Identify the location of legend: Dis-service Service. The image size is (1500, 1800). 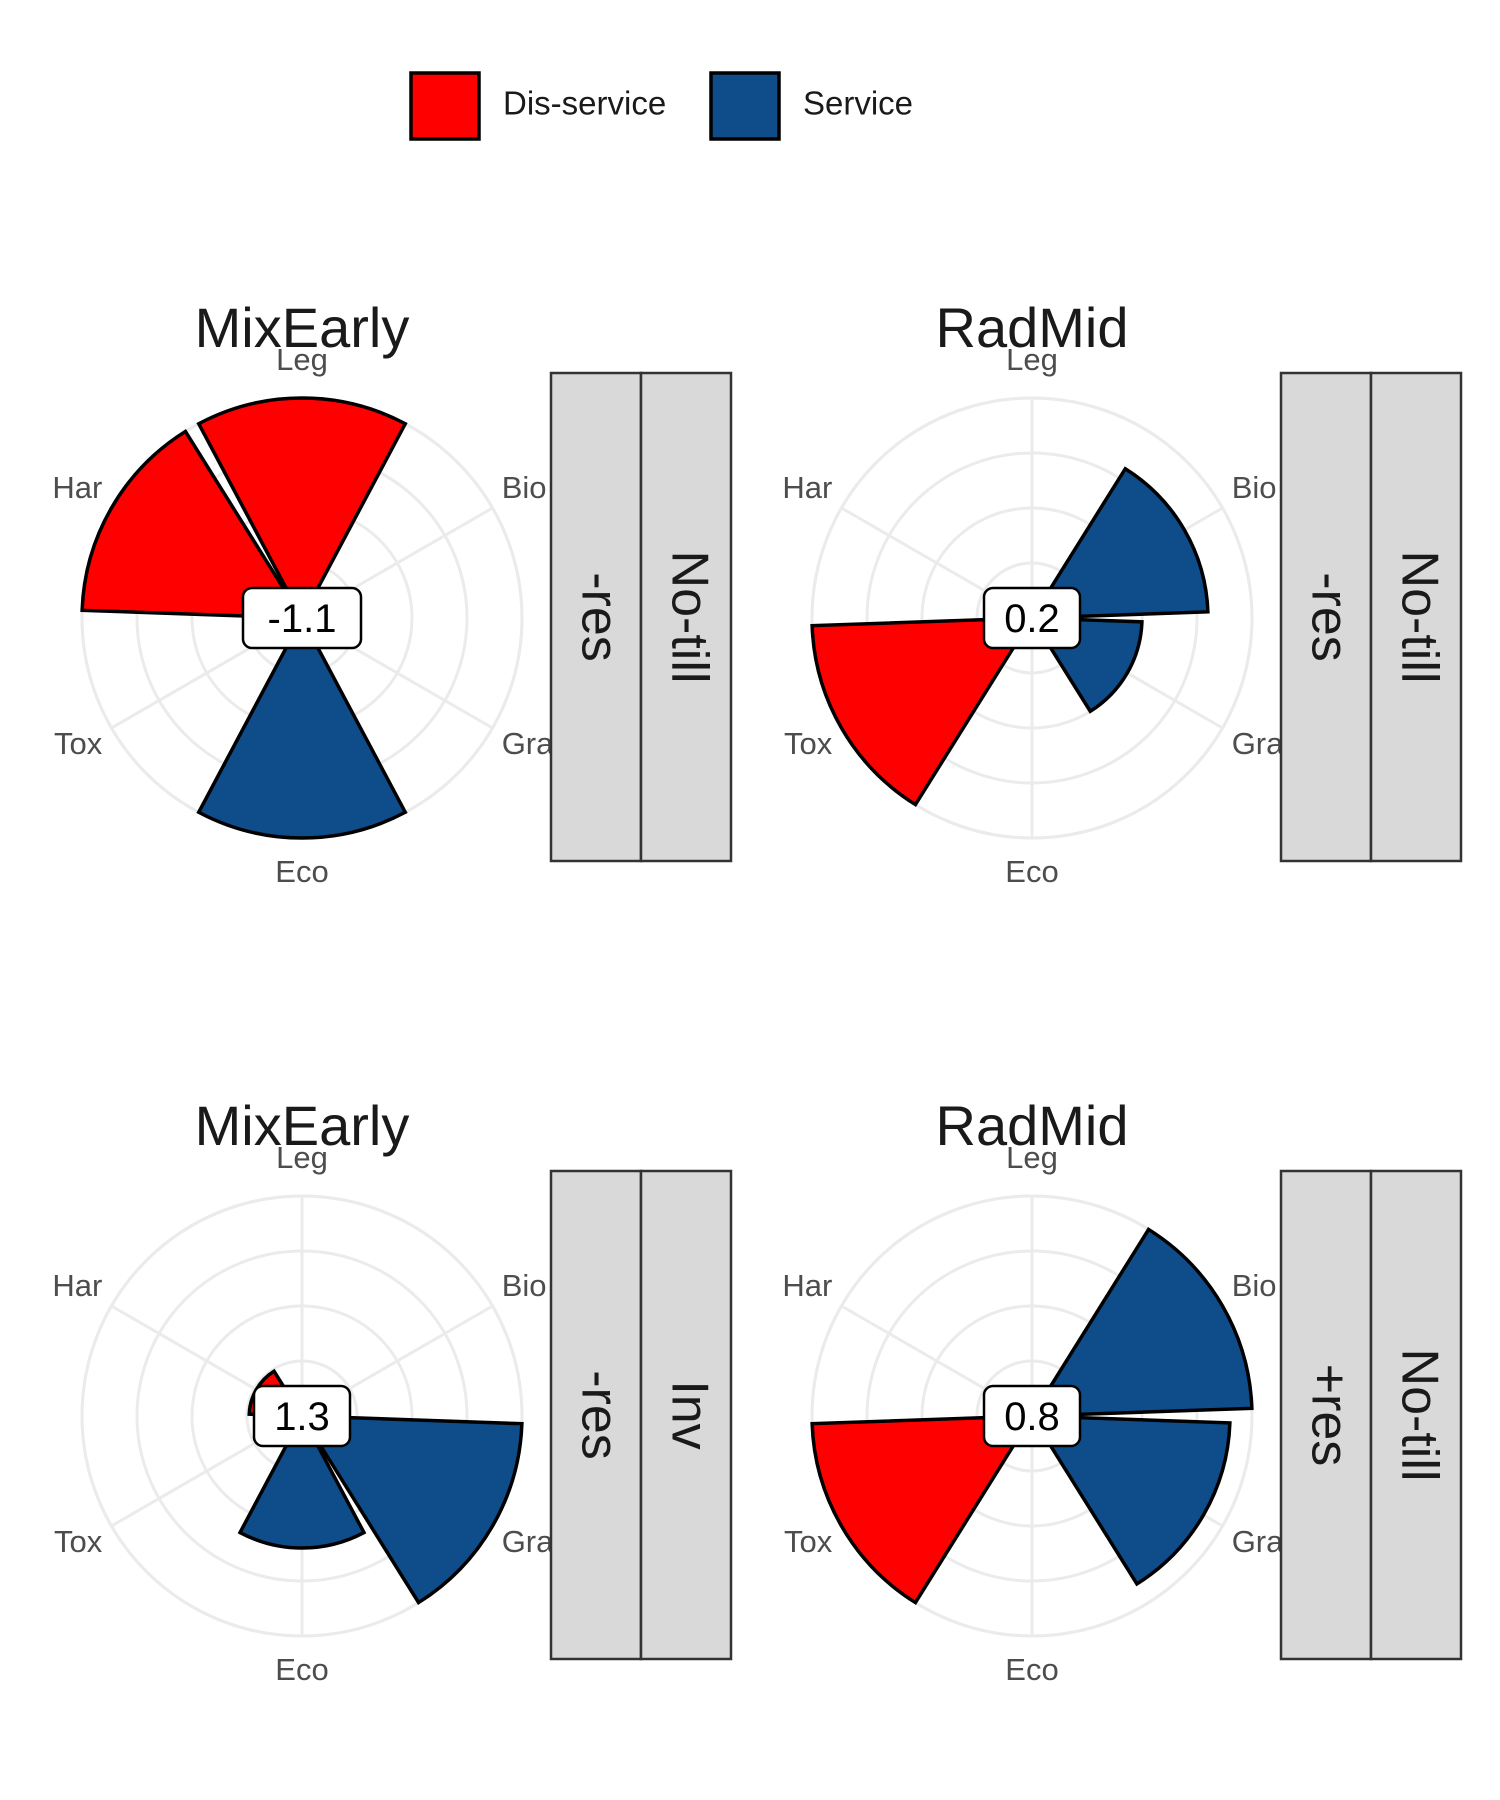
(661, 106).